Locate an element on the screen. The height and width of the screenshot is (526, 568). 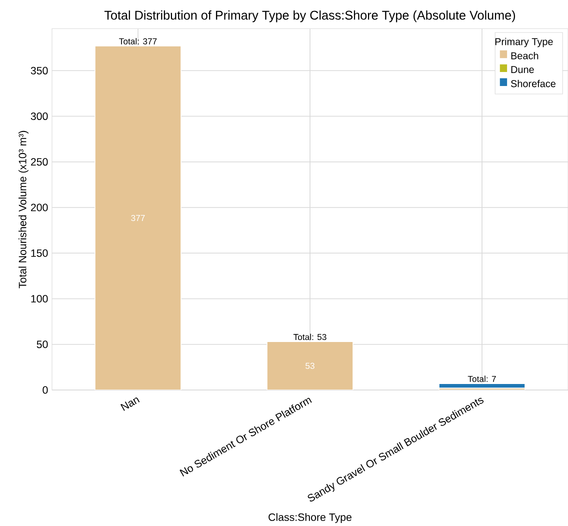
total-label: Total: 53 is located at coordinates (309, 337).